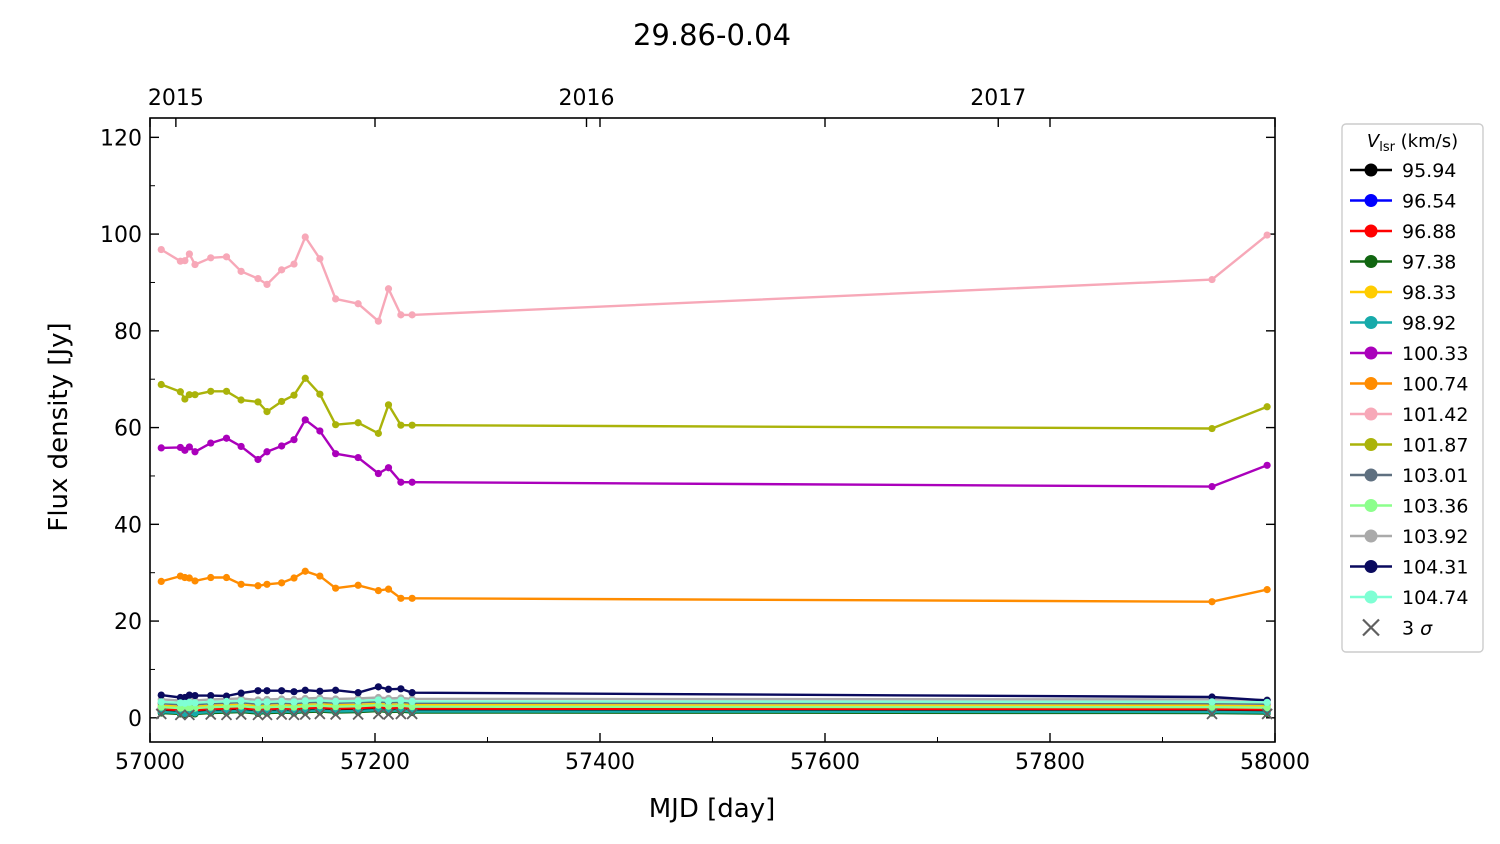 The image size is (1500, 844). Describe the element at coordinates (1426, 141) in the screenshot. I see `legend-title-unit: (km/s)` at that location.